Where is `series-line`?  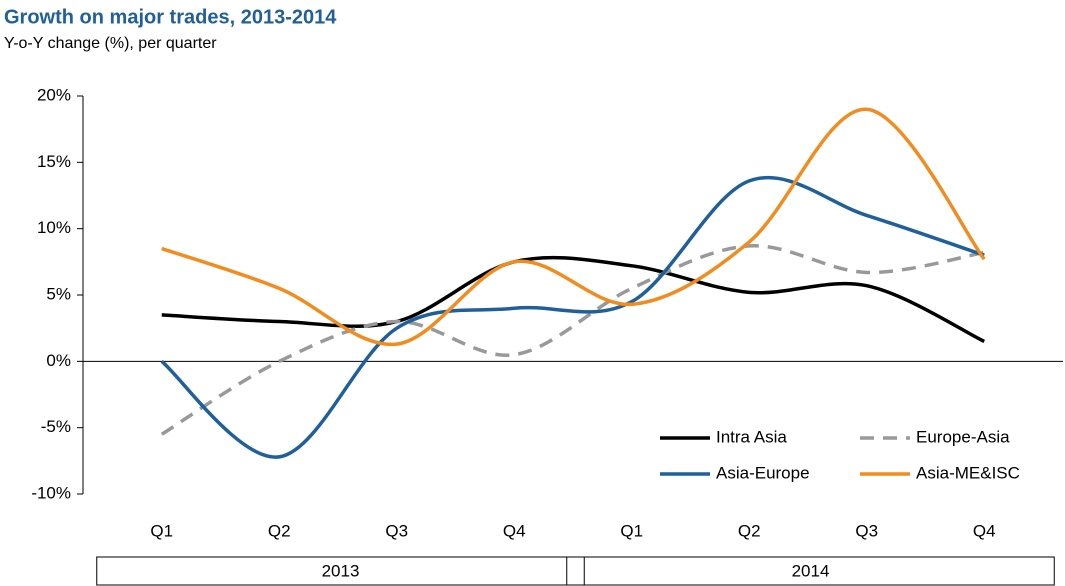 series-line is located at coordinates (573, 299).